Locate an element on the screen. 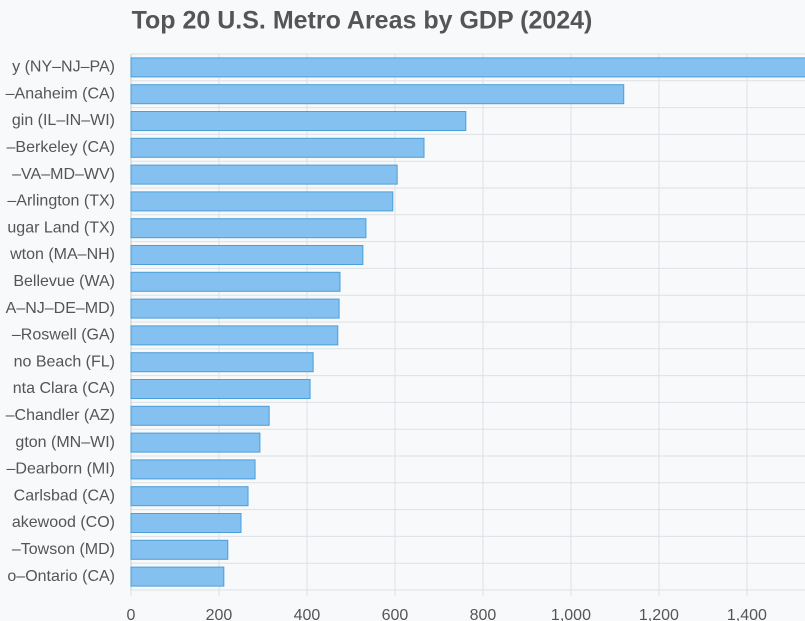 The width and height of the screenshot is (805, 621). y-tick-label: –Anaheim (CA) is located at coordinates (60, 93).